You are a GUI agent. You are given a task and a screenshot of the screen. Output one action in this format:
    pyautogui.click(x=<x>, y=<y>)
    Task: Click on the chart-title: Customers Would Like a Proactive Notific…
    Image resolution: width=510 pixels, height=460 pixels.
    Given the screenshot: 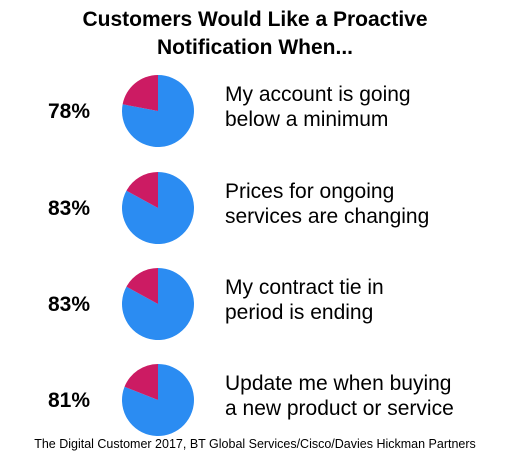 What is the action you would take?
    pyautogui.click(x=255, y=34)
    